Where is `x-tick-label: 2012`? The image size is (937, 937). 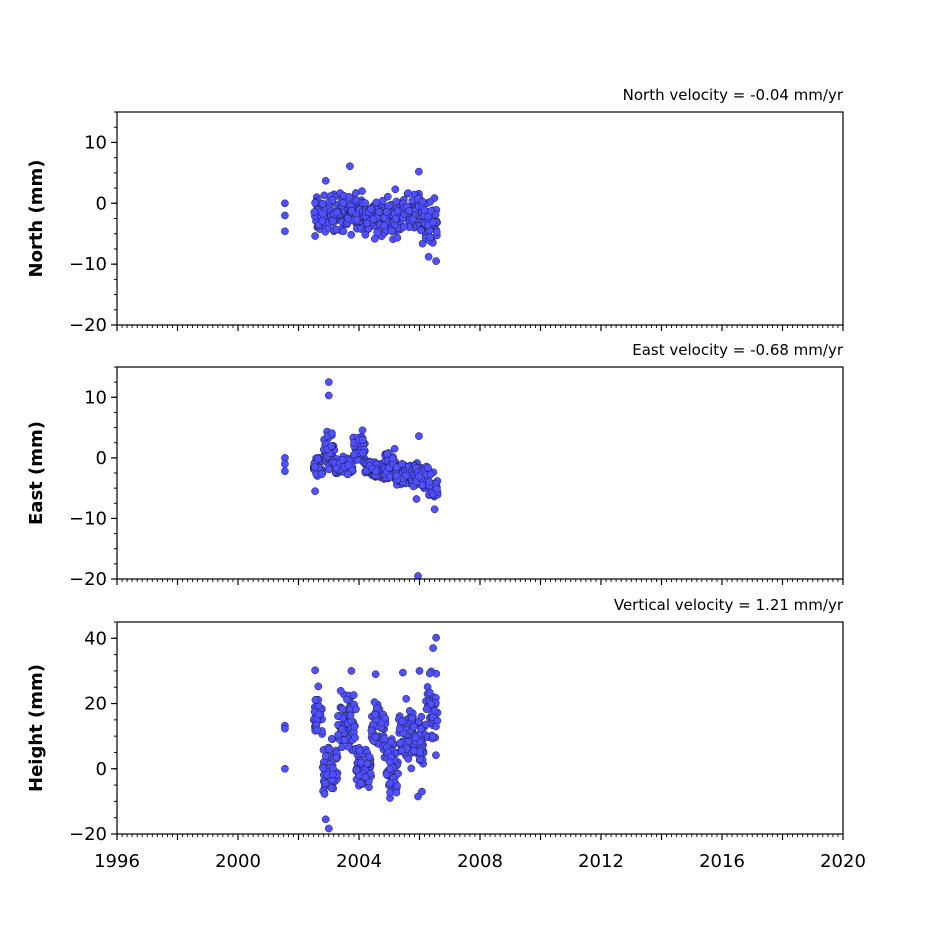 x-tick-label: 2012 is located at coordinates (601, 861).